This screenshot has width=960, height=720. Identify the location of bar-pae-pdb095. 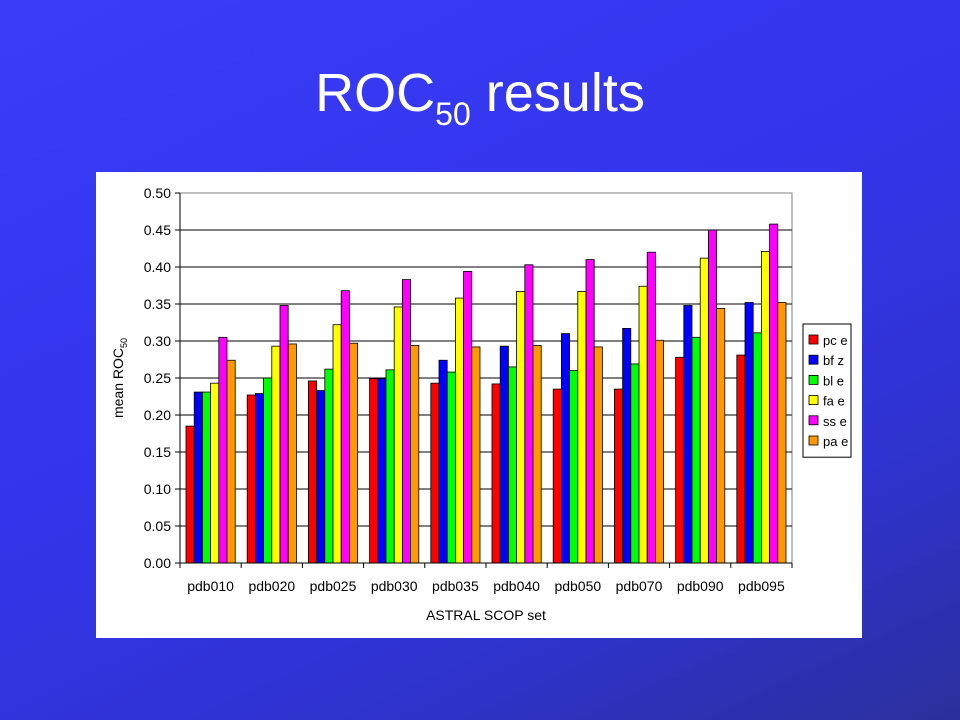
(782, 433).